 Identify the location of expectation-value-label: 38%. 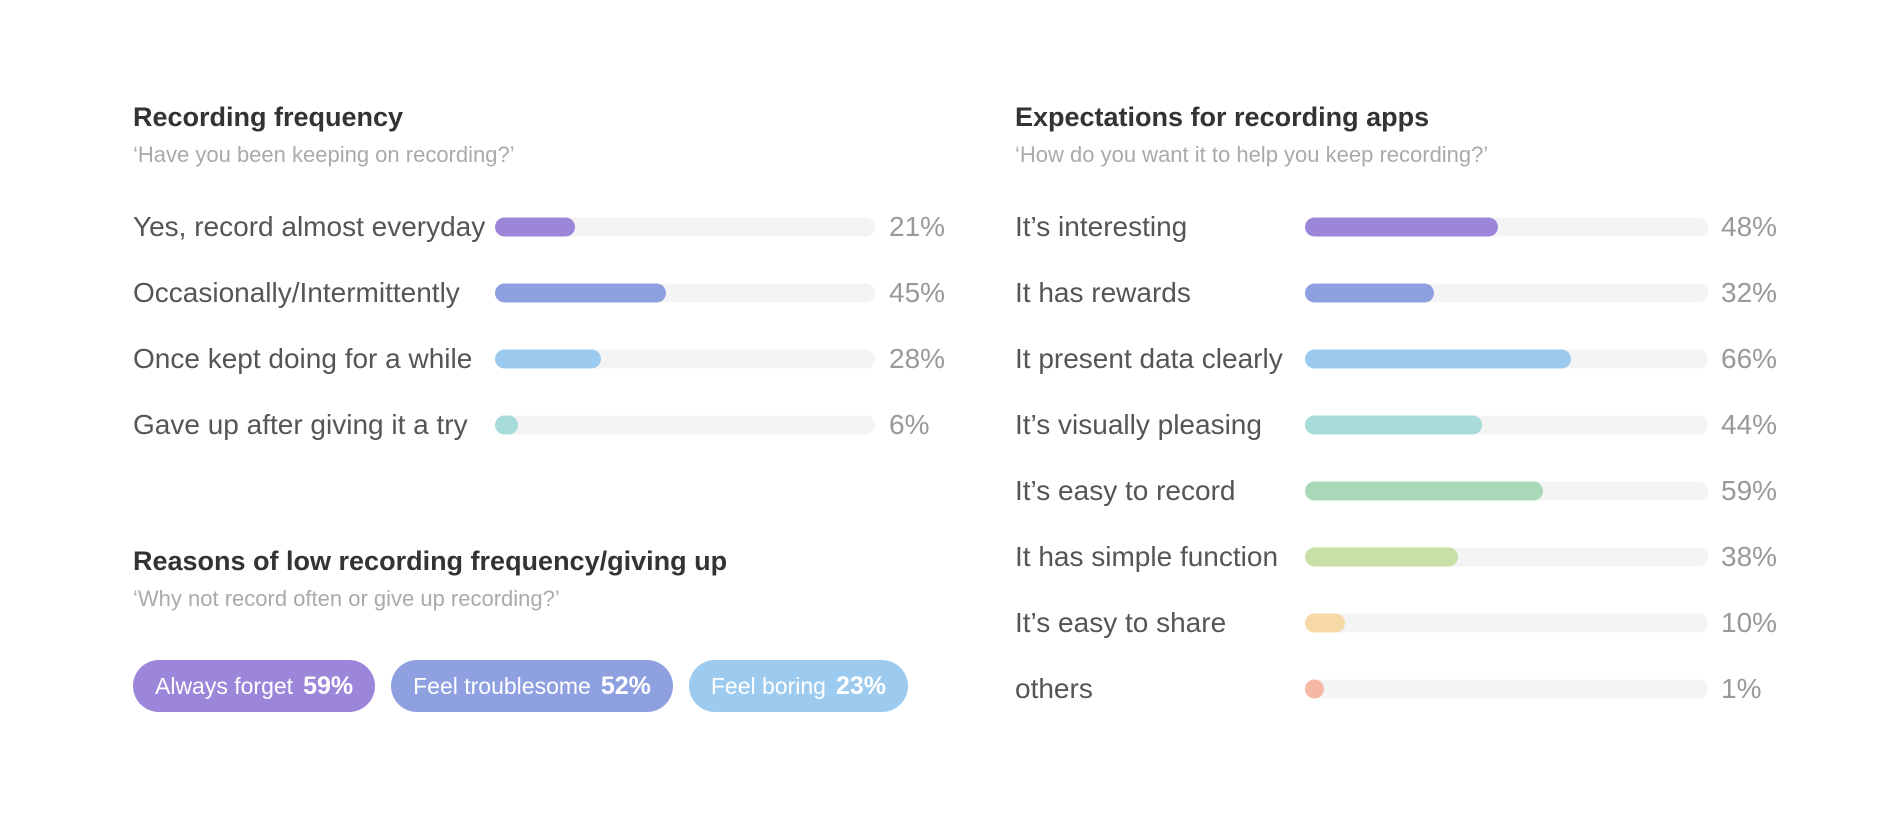
(1749, 556).